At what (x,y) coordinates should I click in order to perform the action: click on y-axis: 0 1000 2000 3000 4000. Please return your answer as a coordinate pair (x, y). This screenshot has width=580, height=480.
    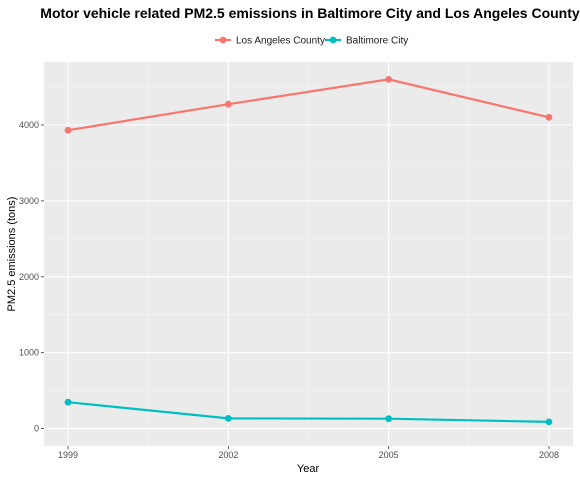
    Looking at the image, I should click on (31, 277).